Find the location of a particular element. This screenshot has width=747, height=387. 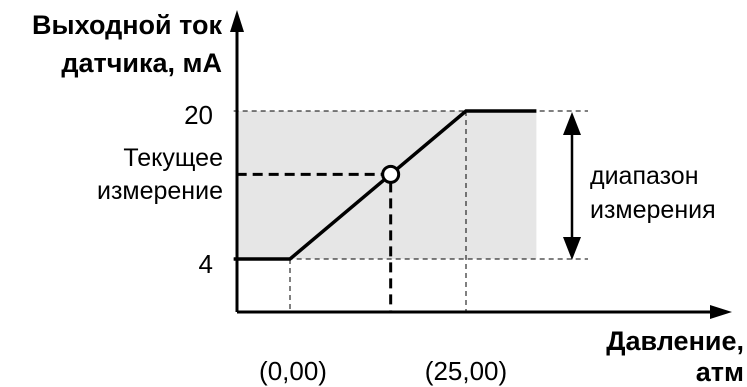

x-axis-arrow-icon is located at coordinates (721, 312).